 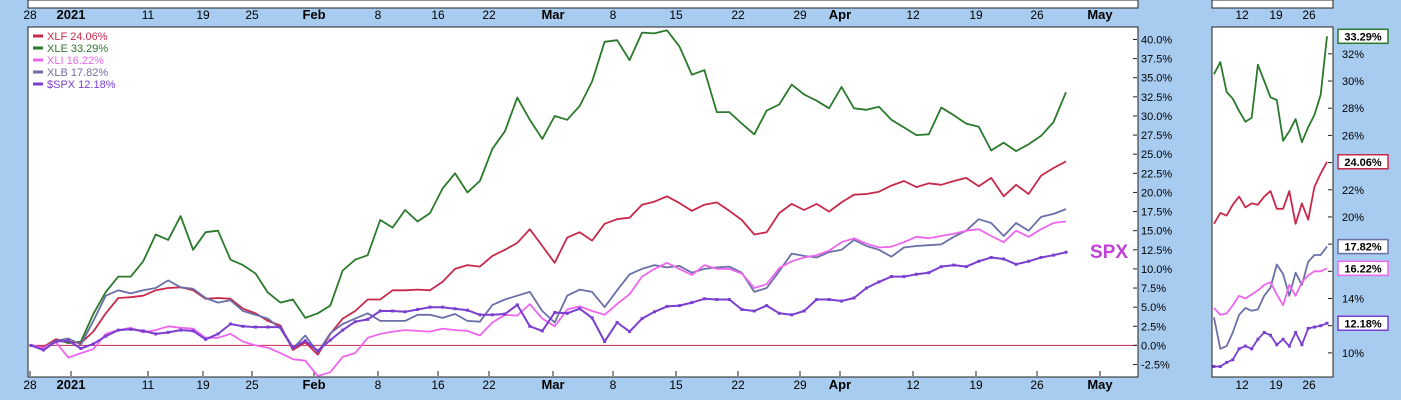 I want to click on legend-entry: XLI 16.22%, so click(x=75, y=61).